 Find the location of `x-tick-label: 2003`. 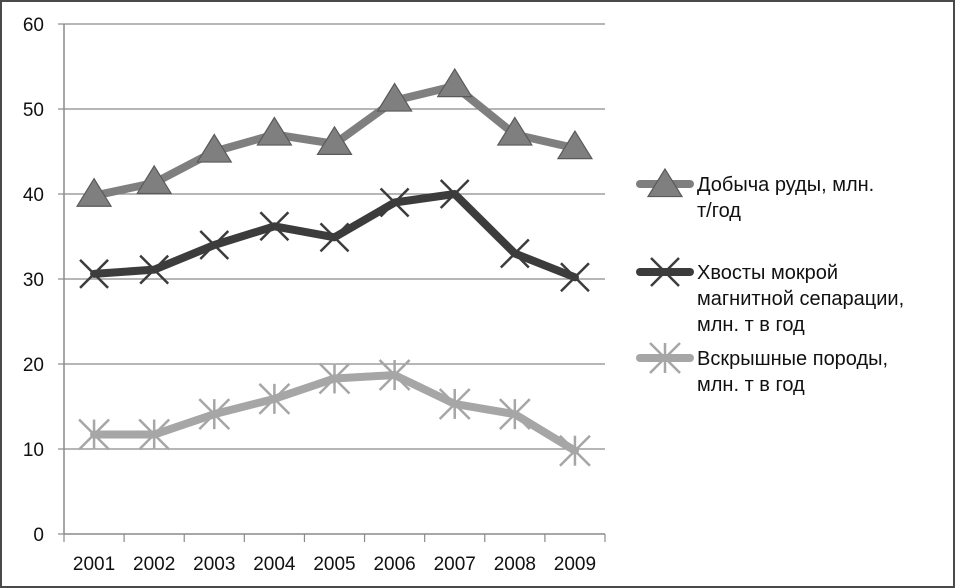

x-tick-label: 2003 is located at coordinates (214, 564).